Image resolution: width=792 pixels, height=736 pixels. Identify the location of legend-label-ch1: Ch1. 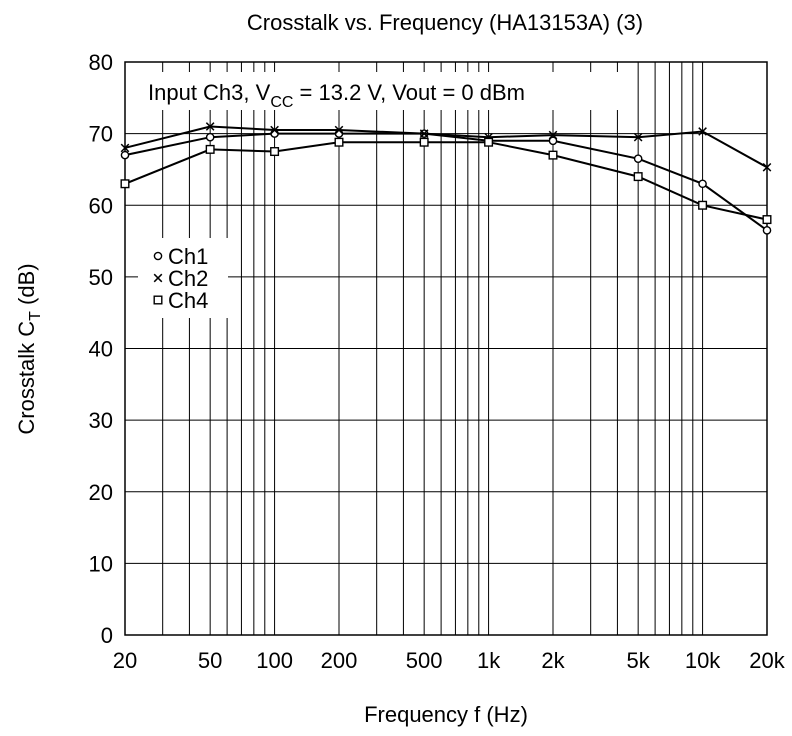
(188, 256).